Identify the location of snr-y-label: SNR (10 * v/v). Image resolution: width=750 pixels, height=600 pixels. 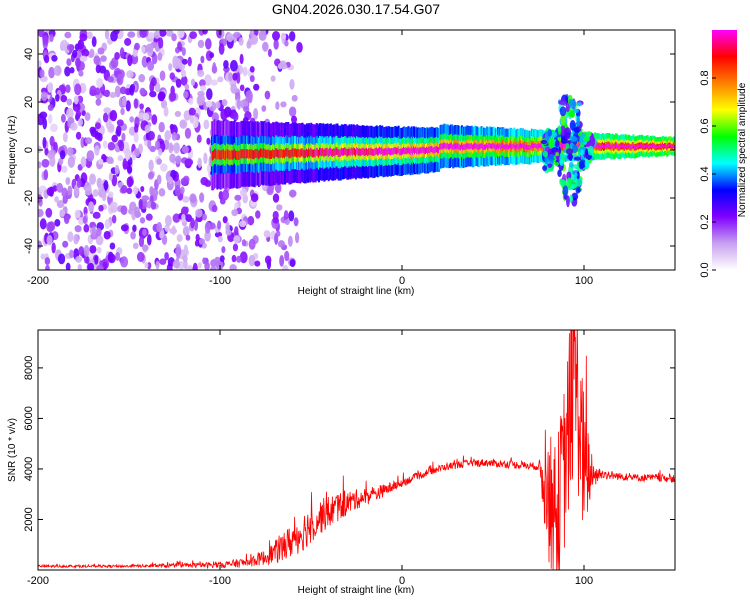
(12, 450).